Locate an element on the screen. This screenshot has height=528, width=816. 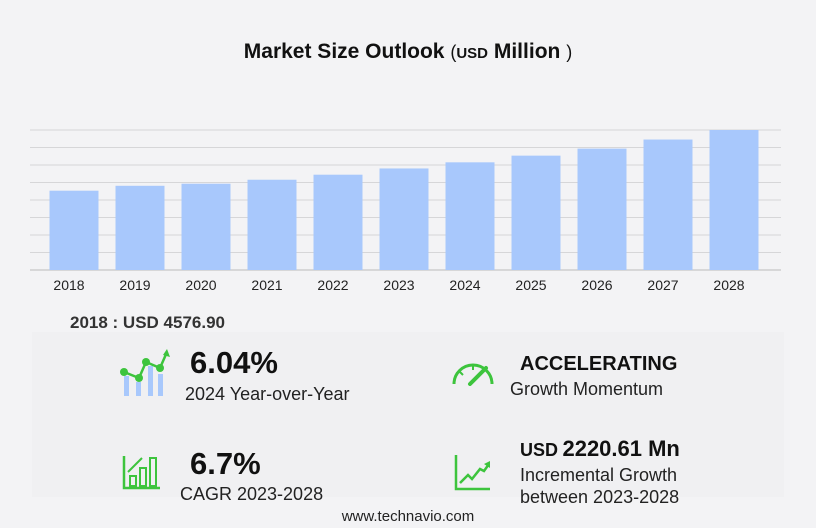
title-main: Market Size Outlook is located at coordinates (344, 51).